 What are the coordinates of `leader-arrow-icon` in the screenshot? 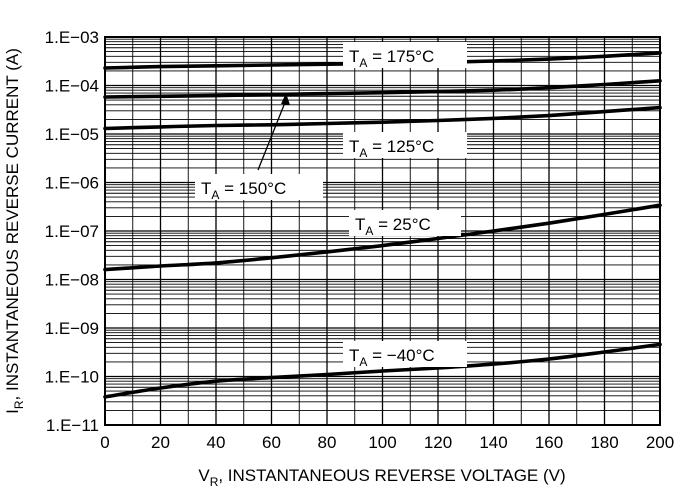 It's located at (285, 99).